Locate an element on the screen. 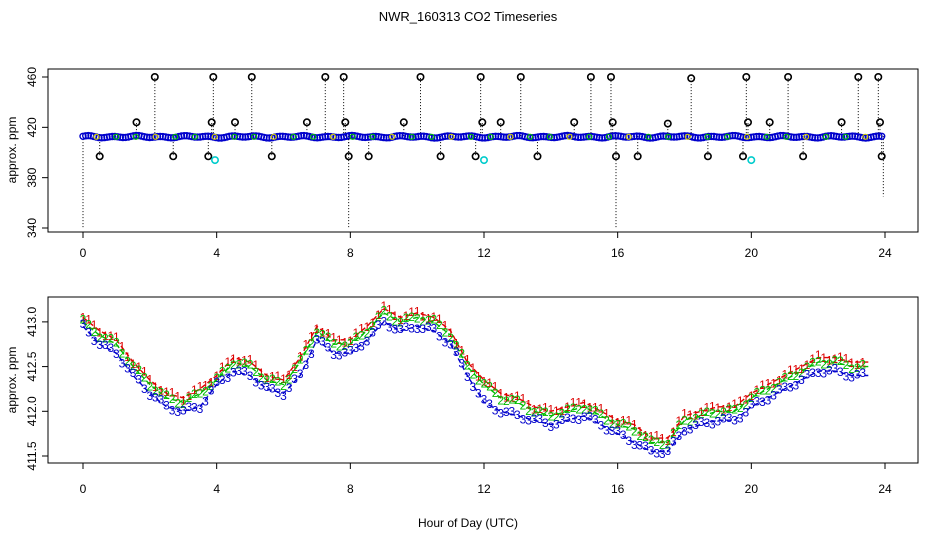 This screenshot has height=540, width=936. bottom-x-tick-label: 24 is located at coordinates (885, 489).